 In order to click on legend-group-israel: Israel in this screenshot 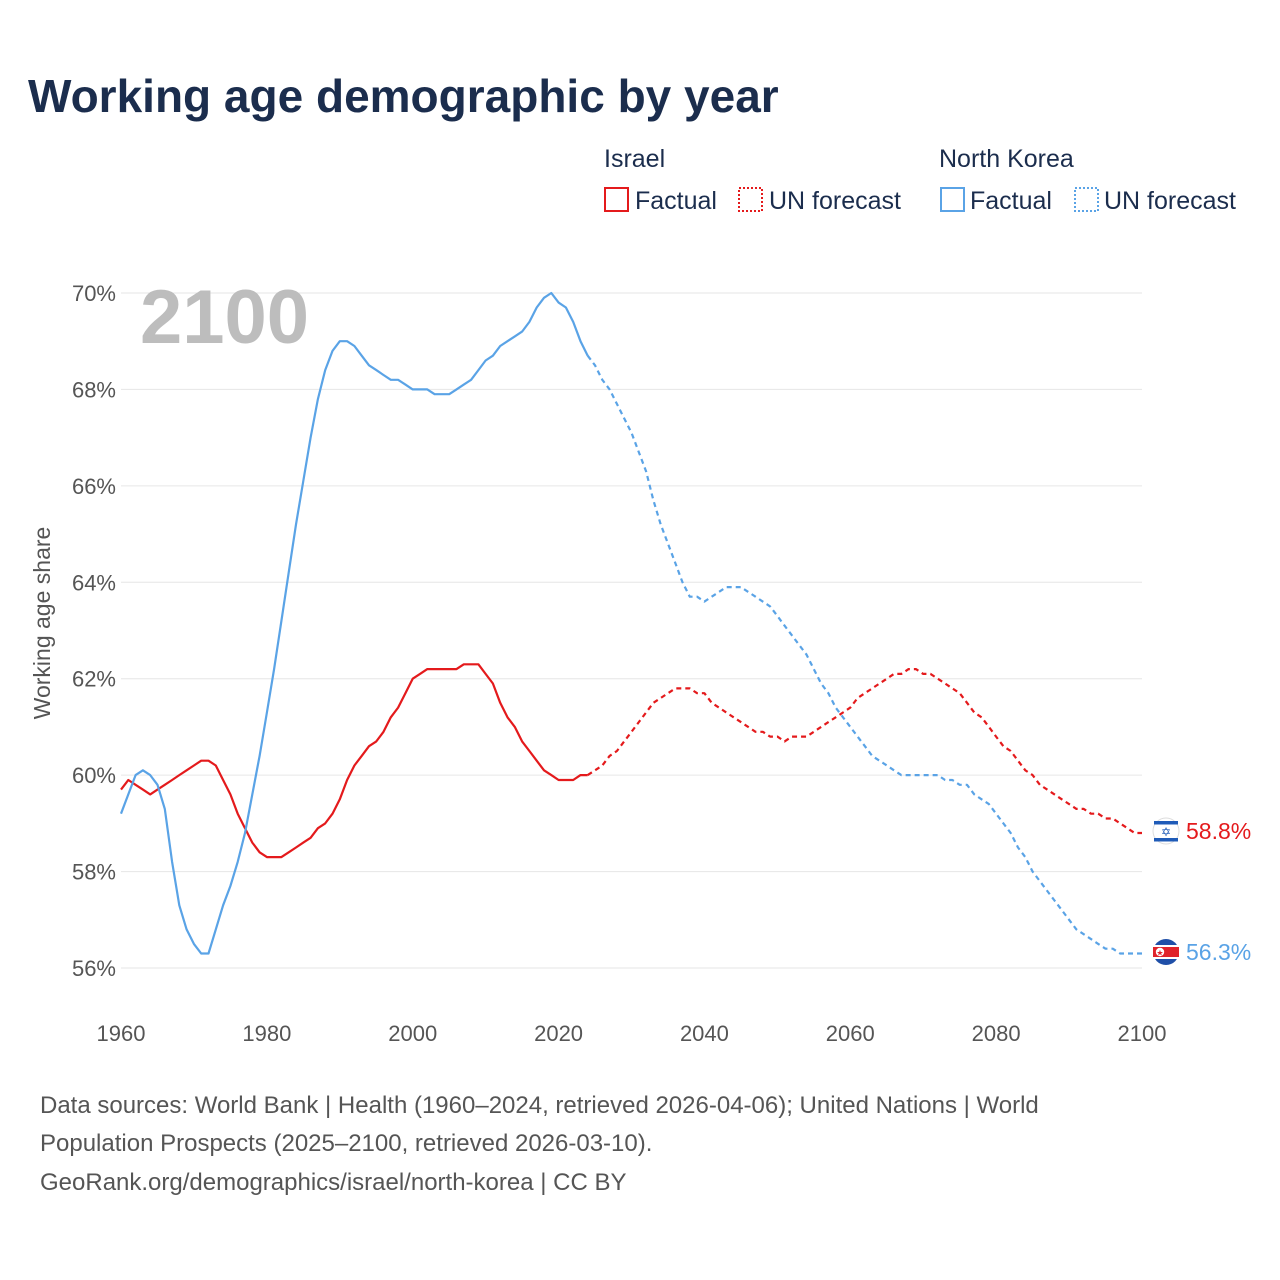, I will do `click(634, 159)`.